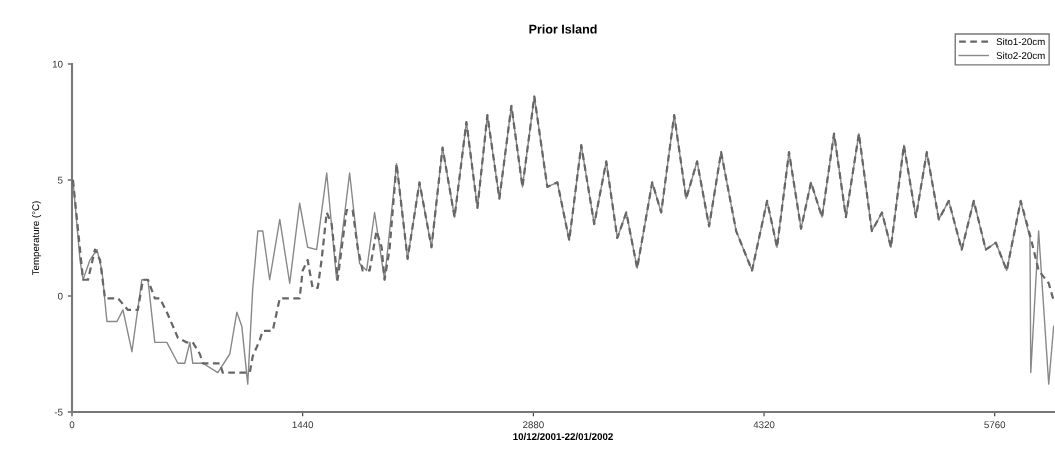  I want to click on x-tick-label: 2880, so click(533, 425).